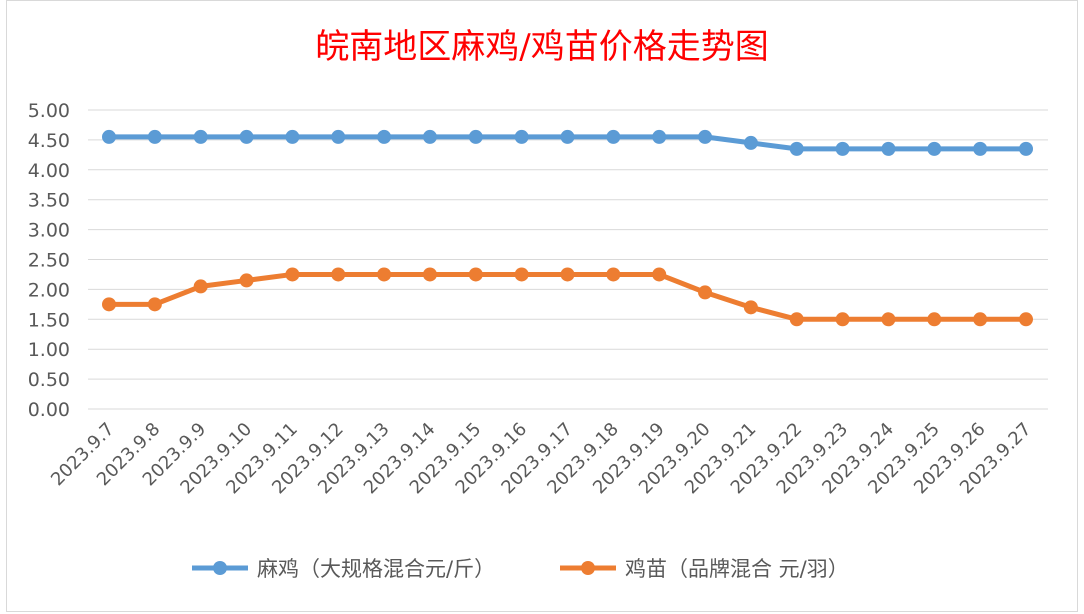 This screenshot has width=1084, height=614. I want to click on legend-label-jimiao: 鸡苗（品牌混合 元/羽）, so click(737, 569).